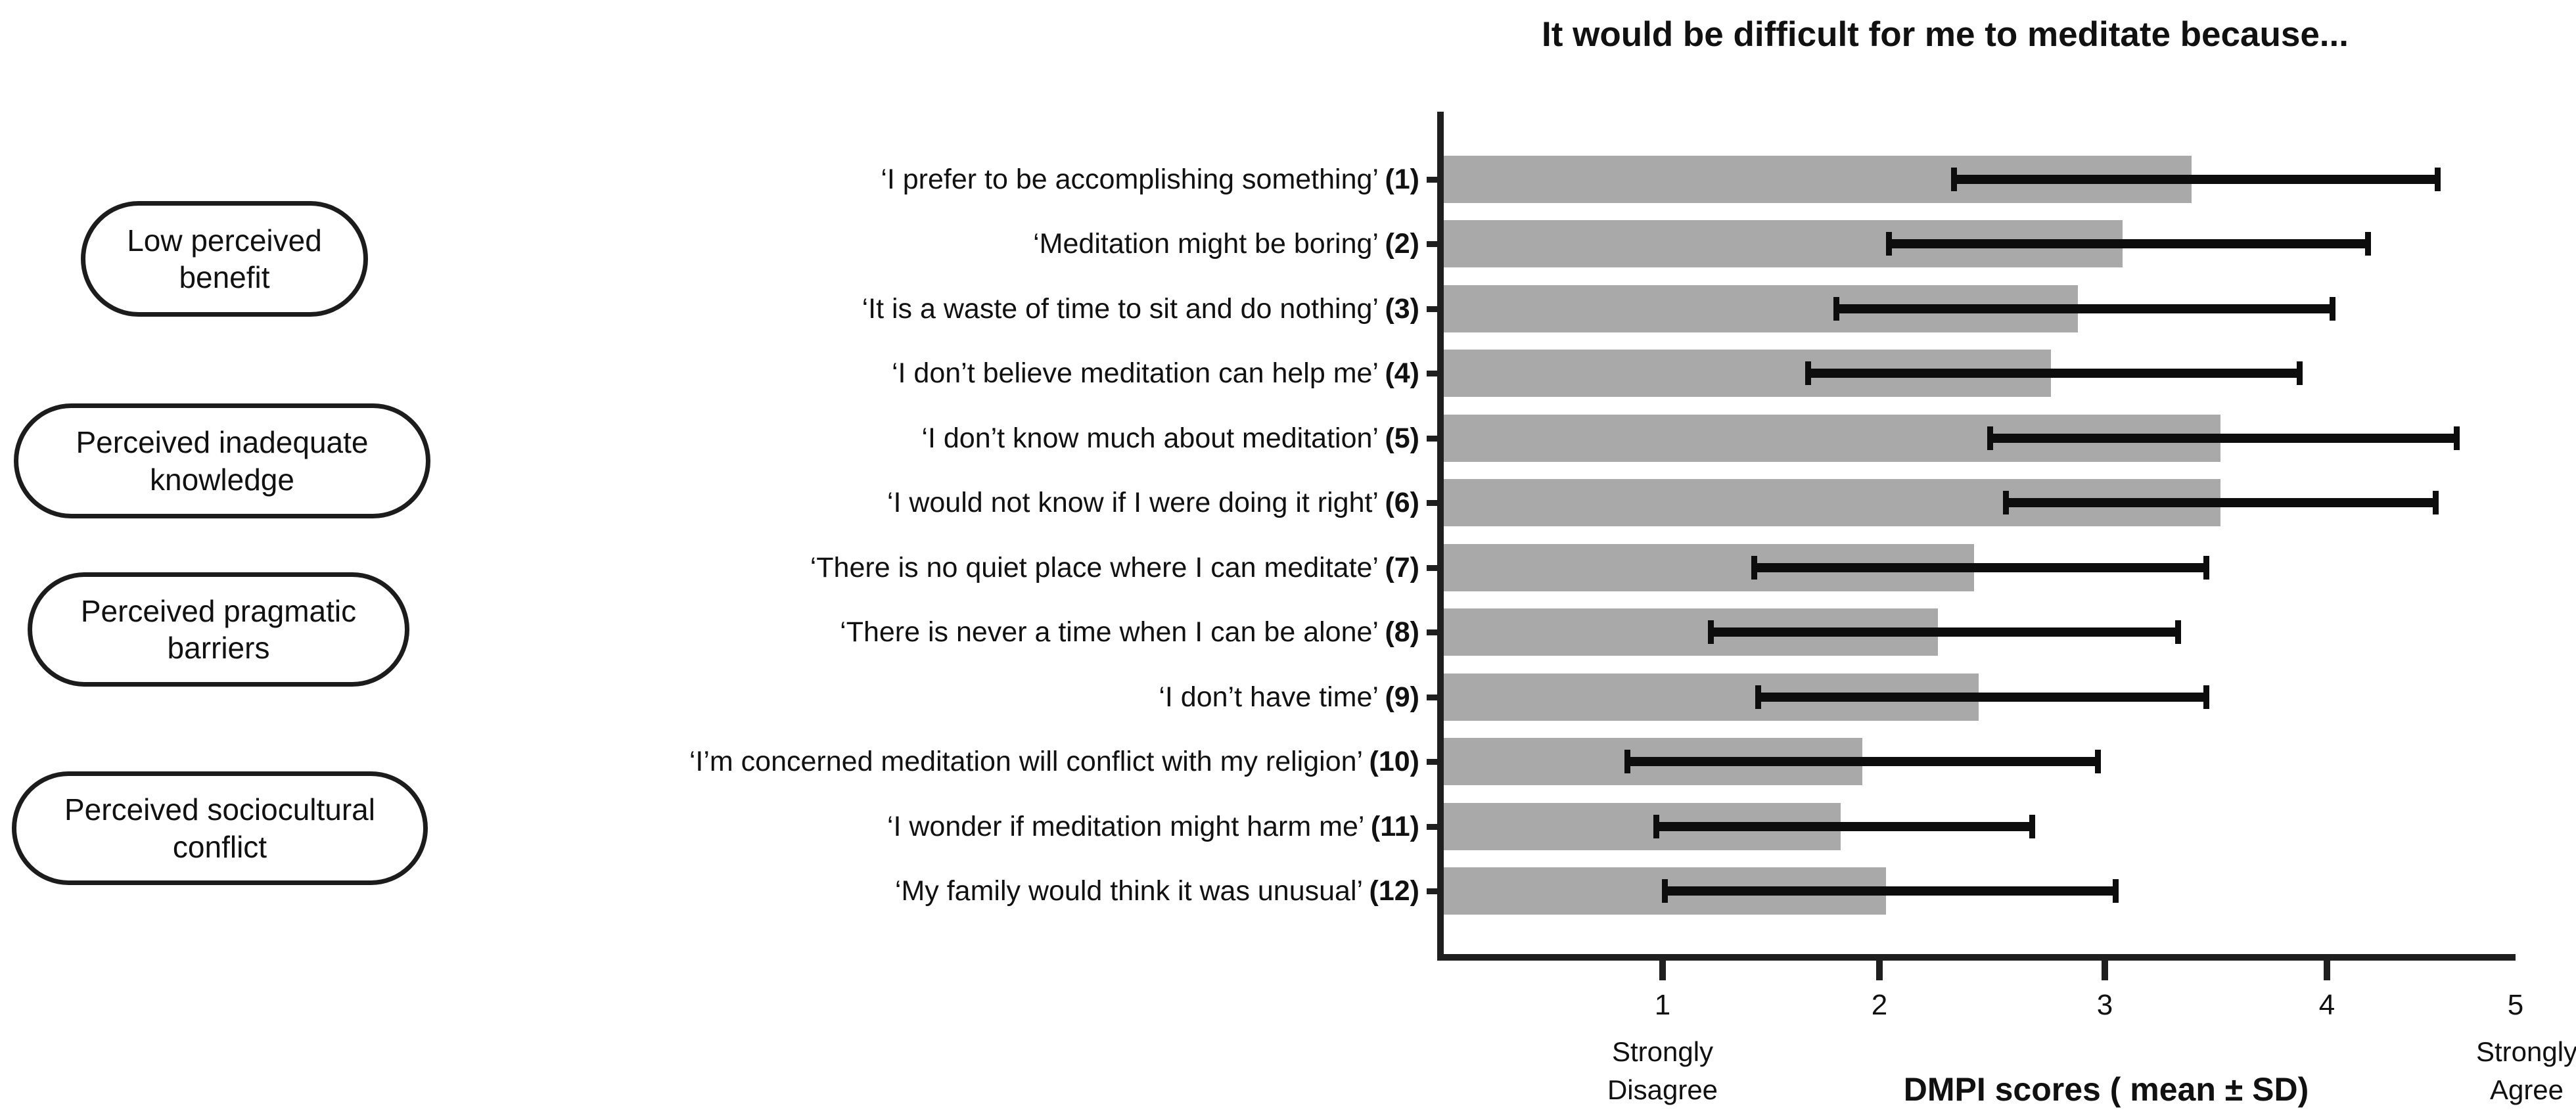 The width and height of the screenshot is (2576, 1117). Describe the element at coordinates (1976, 957) in the screenshot. I see `x-axis-line` at that location.